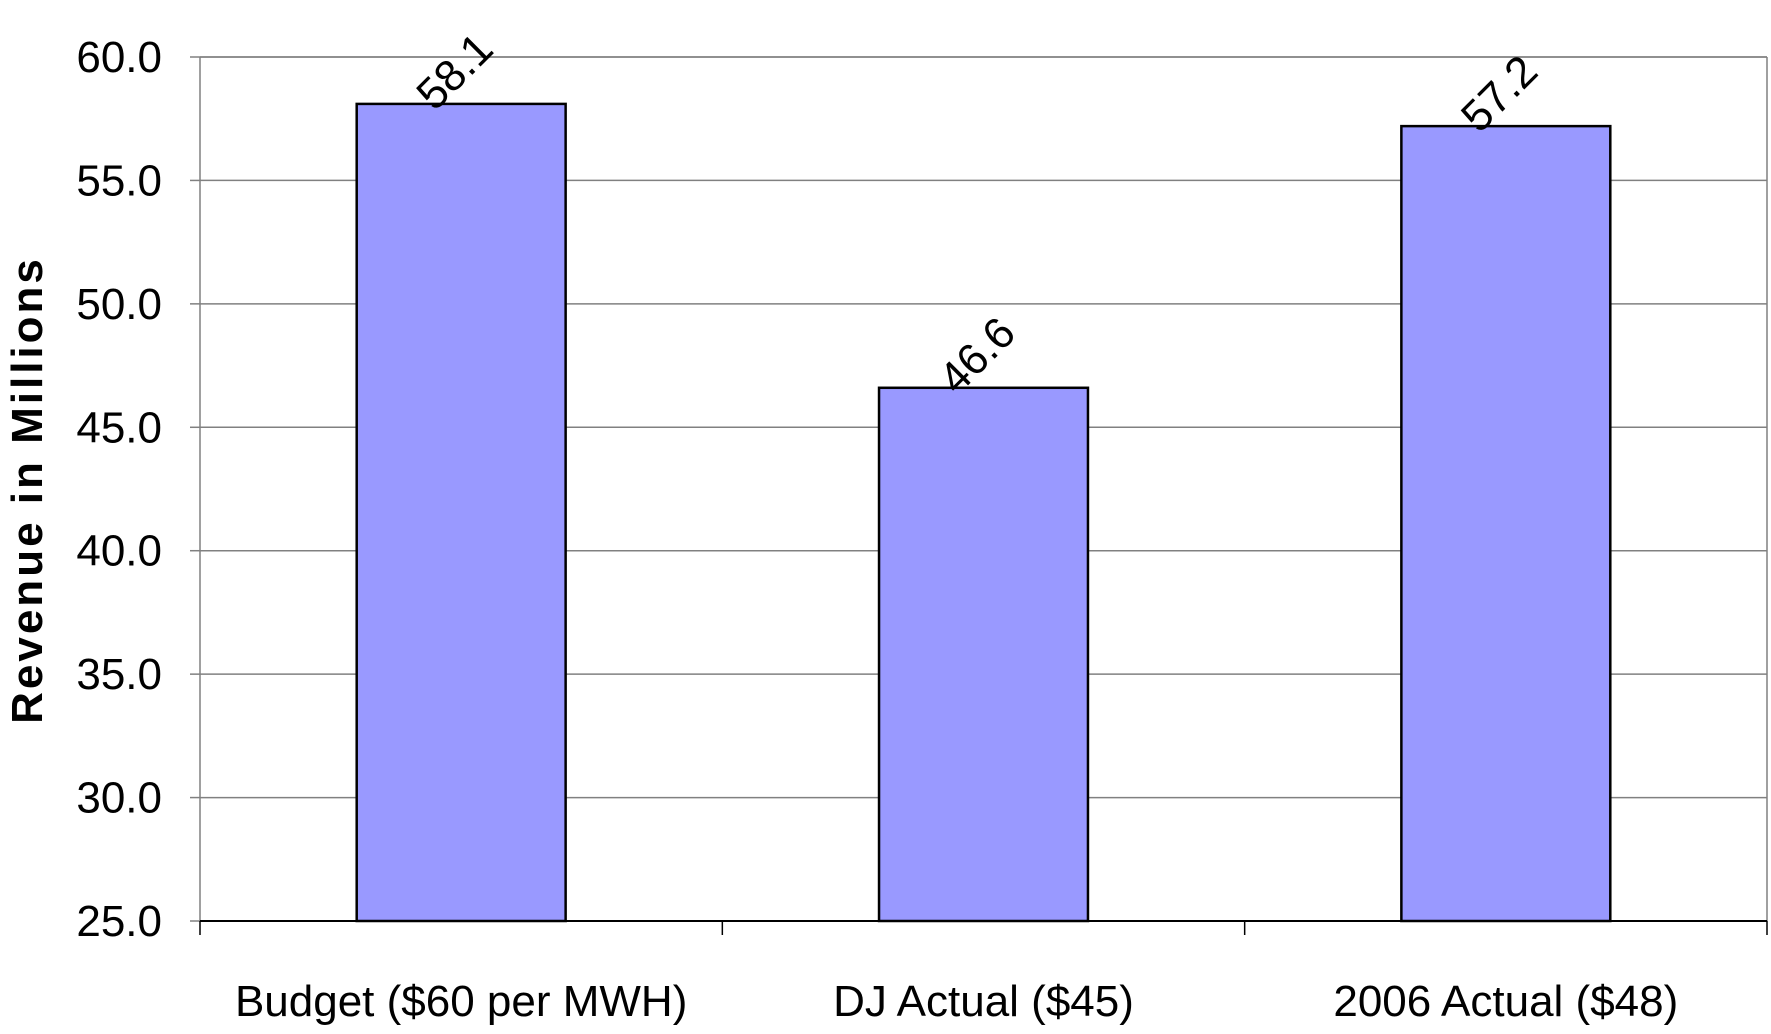 The image size is (1771, 1034). Describe the element at coordinates (119, 798) in the screenshot. I see `y-tick-label: 30.0` at that location.